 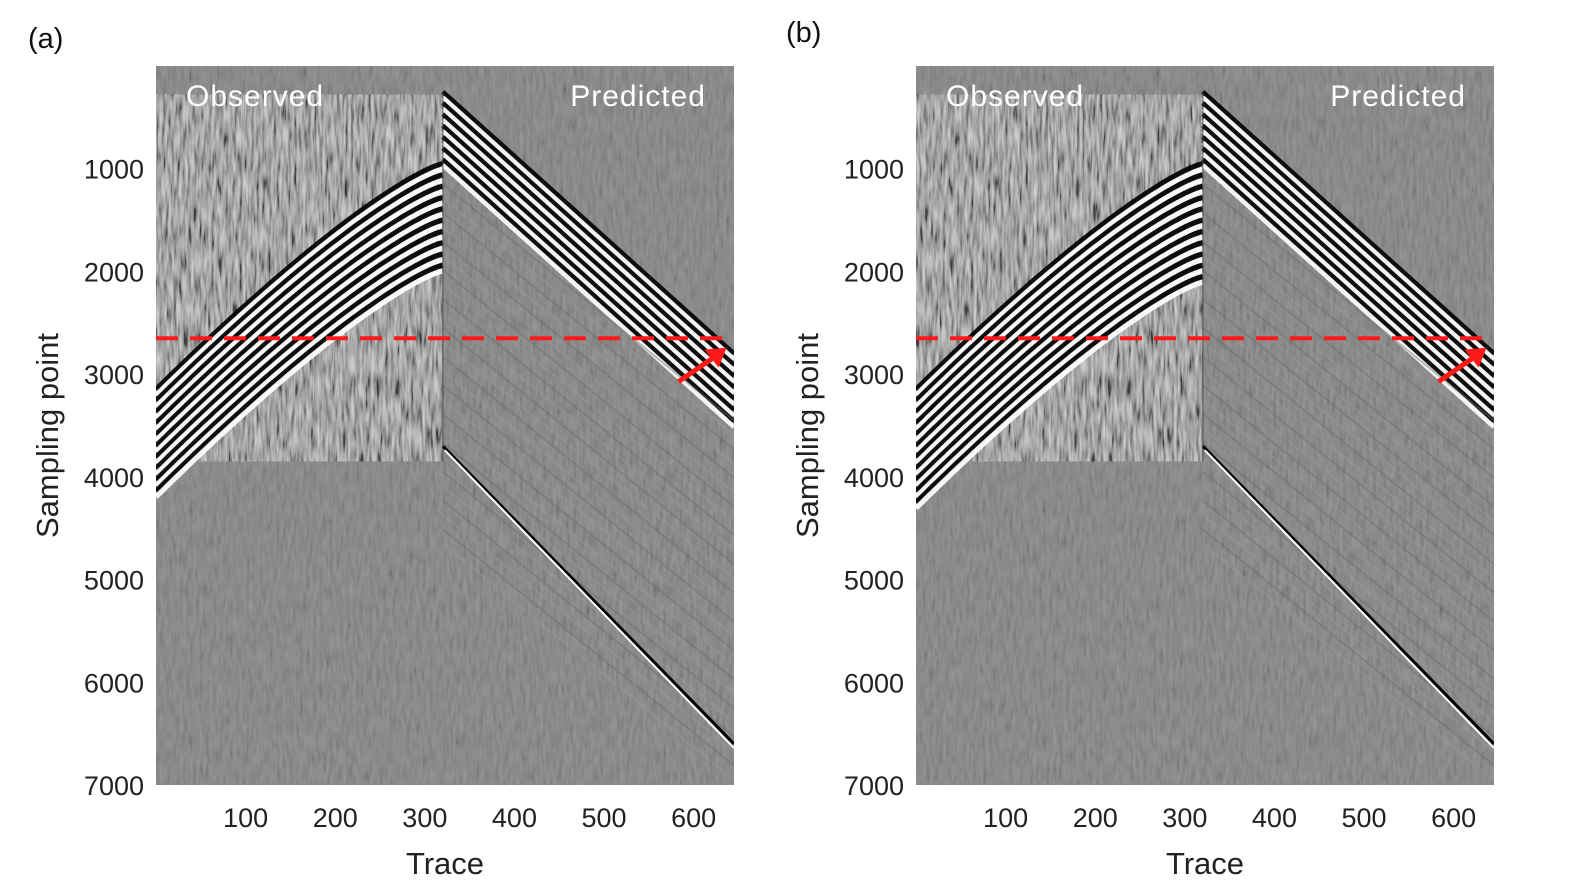 I want to click on predicted-label: Predicted, so click(x=1398, y=96).